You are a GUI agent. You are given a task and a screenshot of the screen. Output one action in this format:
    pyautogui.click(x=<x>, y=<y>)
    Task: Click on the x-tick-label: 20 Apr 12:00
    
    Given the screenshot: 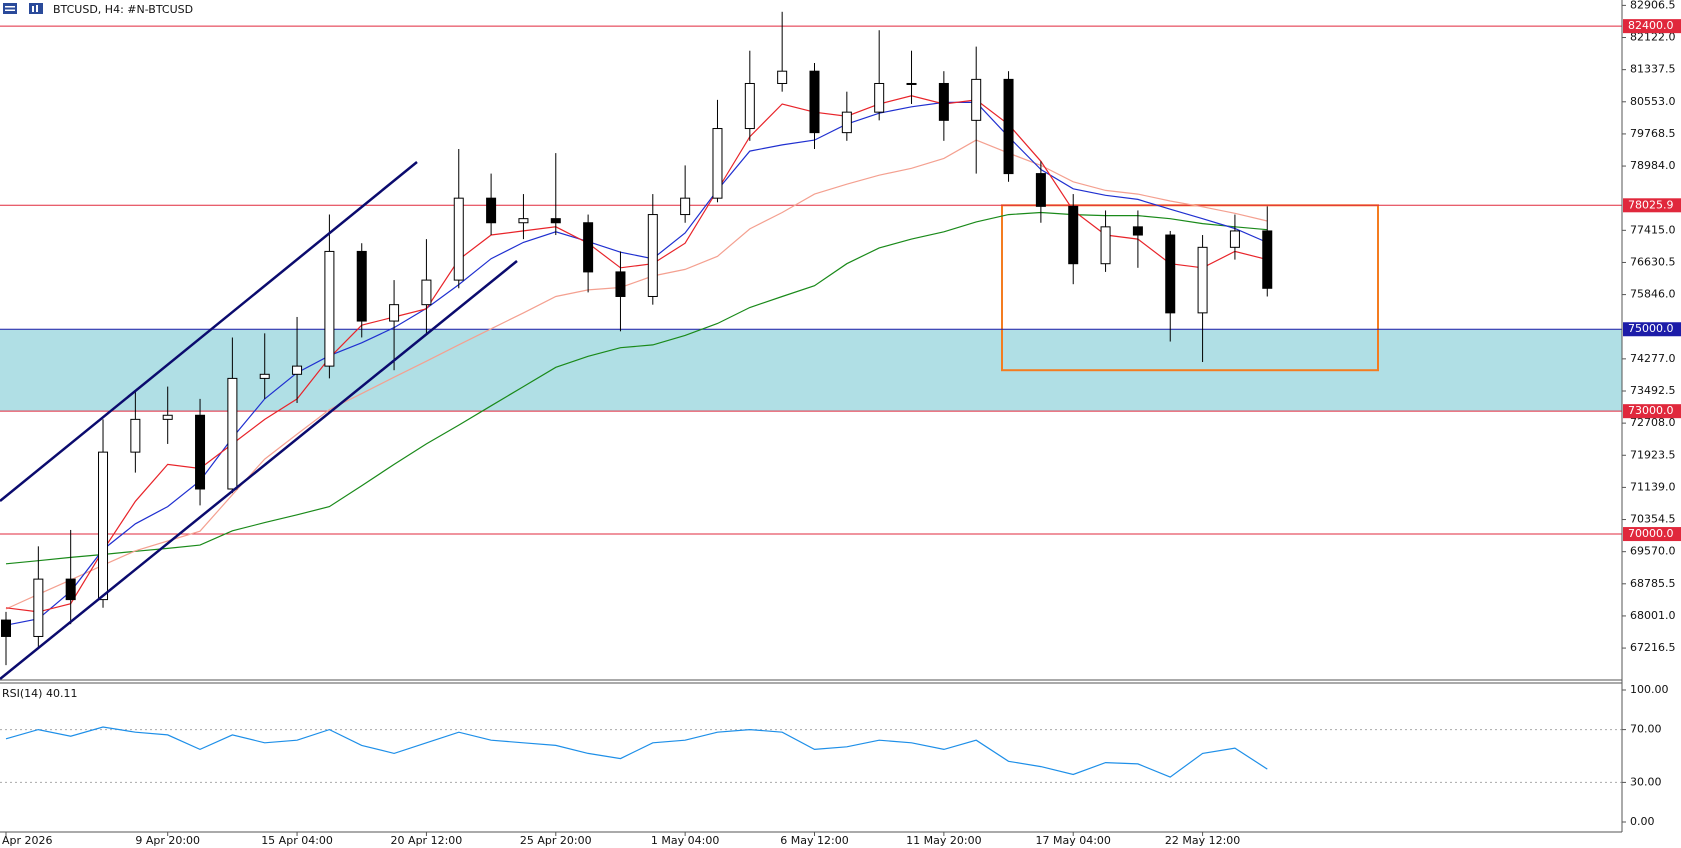 What is the action you would take?
    pyautogui.click(x=427, y=840)
    